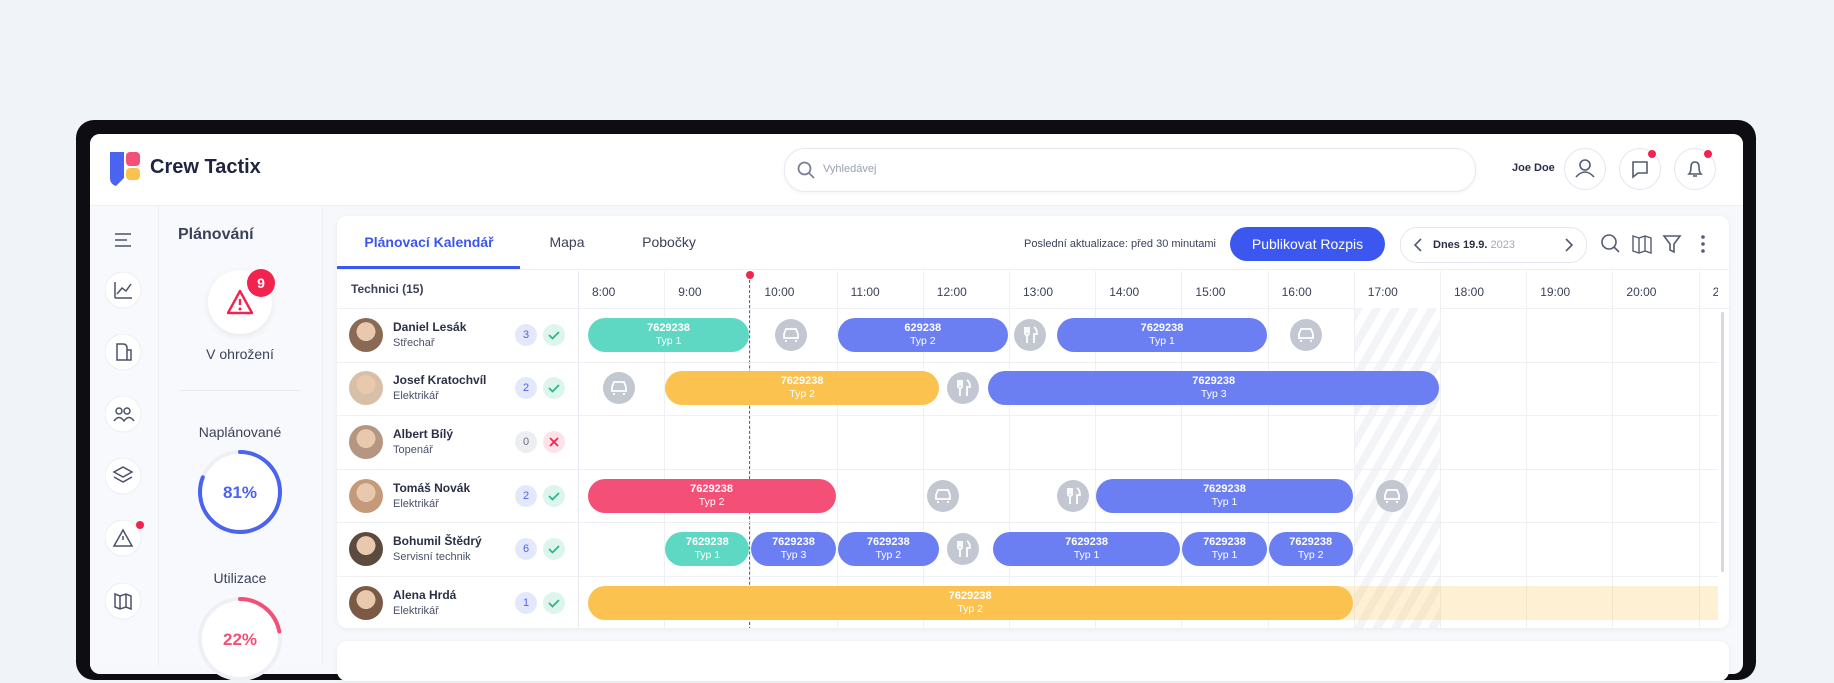 This screenshot has width=1834, height=683. What do you see at coordinates (437, 541) in the screenshot?
I see `tech-name: Bohumil Štědrý` at bounding box center [437, 541].